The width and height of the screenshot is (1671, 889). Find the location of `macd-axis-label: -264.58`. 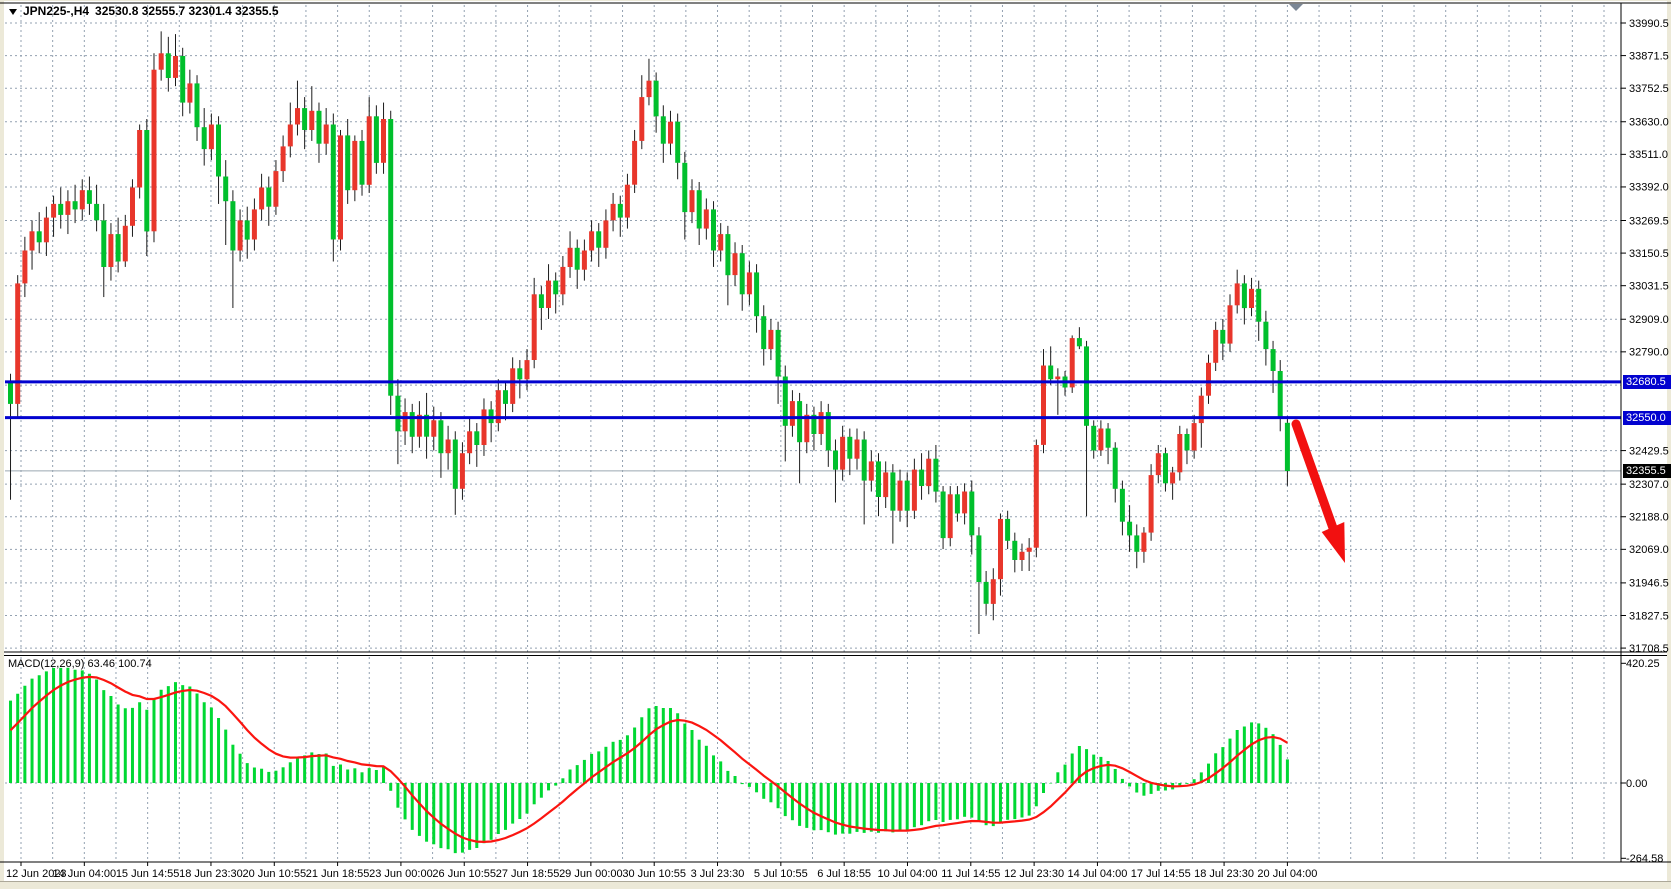

macd-axis-label: -264.58 is located at coordinates (1644, 859).